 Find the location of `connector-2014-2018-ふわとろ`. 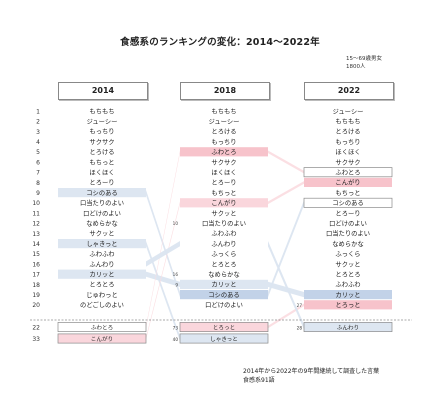

connector-2014-2018-ふわとろ is located at coordinates (163, 239).